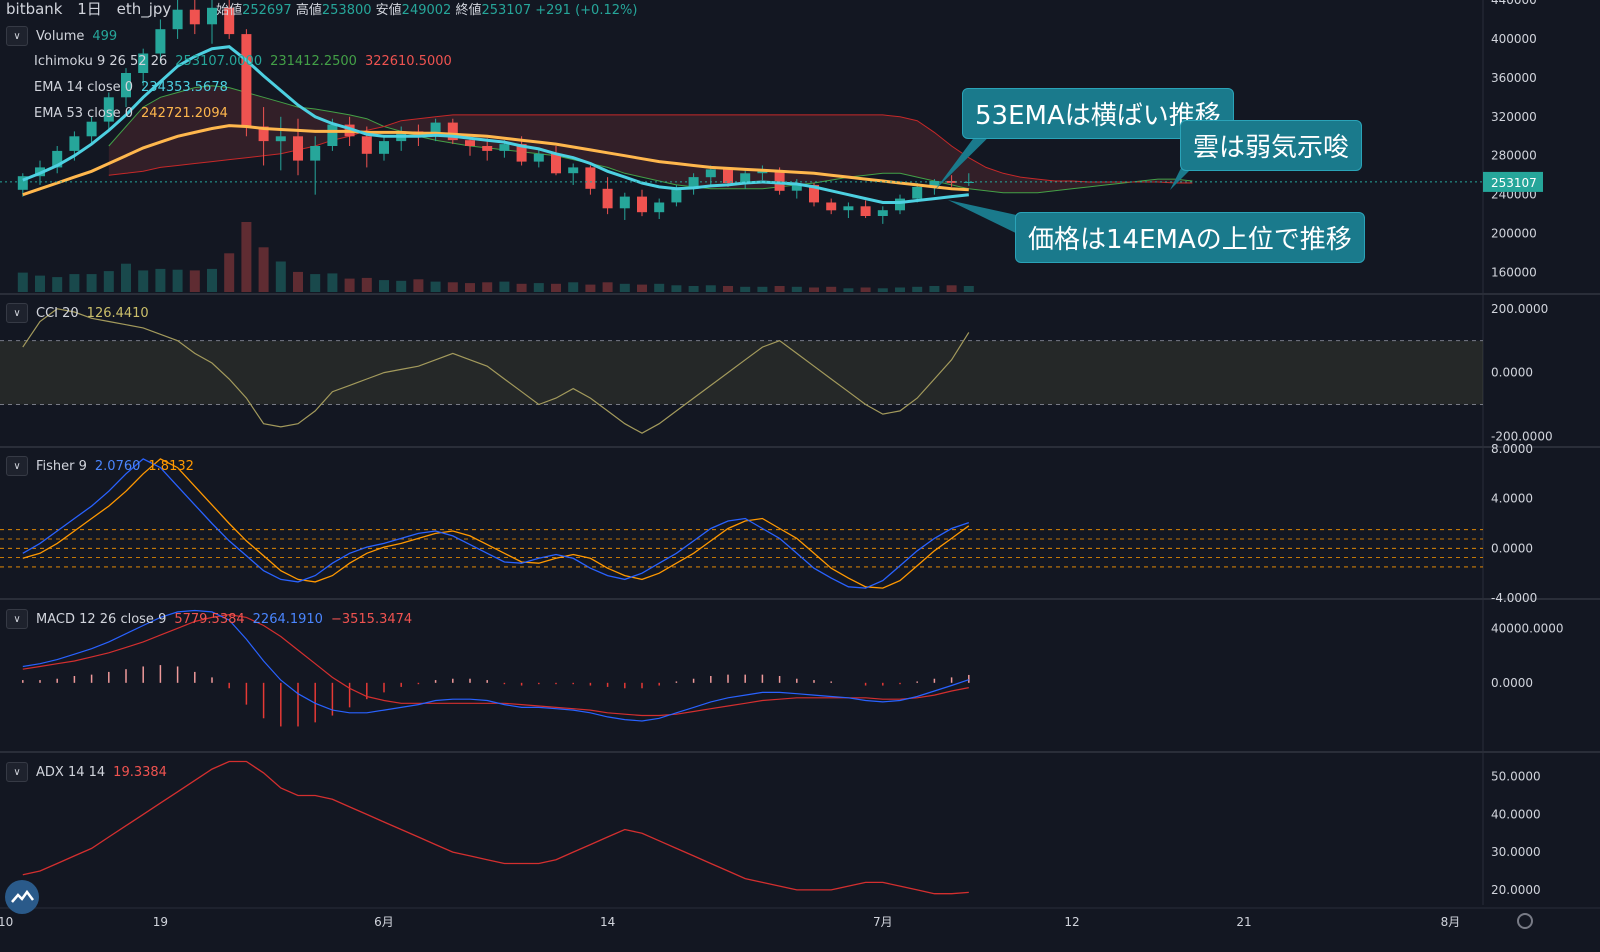  I want to click on ichimoku-value-3: 322610.5000, so click(408, 61).